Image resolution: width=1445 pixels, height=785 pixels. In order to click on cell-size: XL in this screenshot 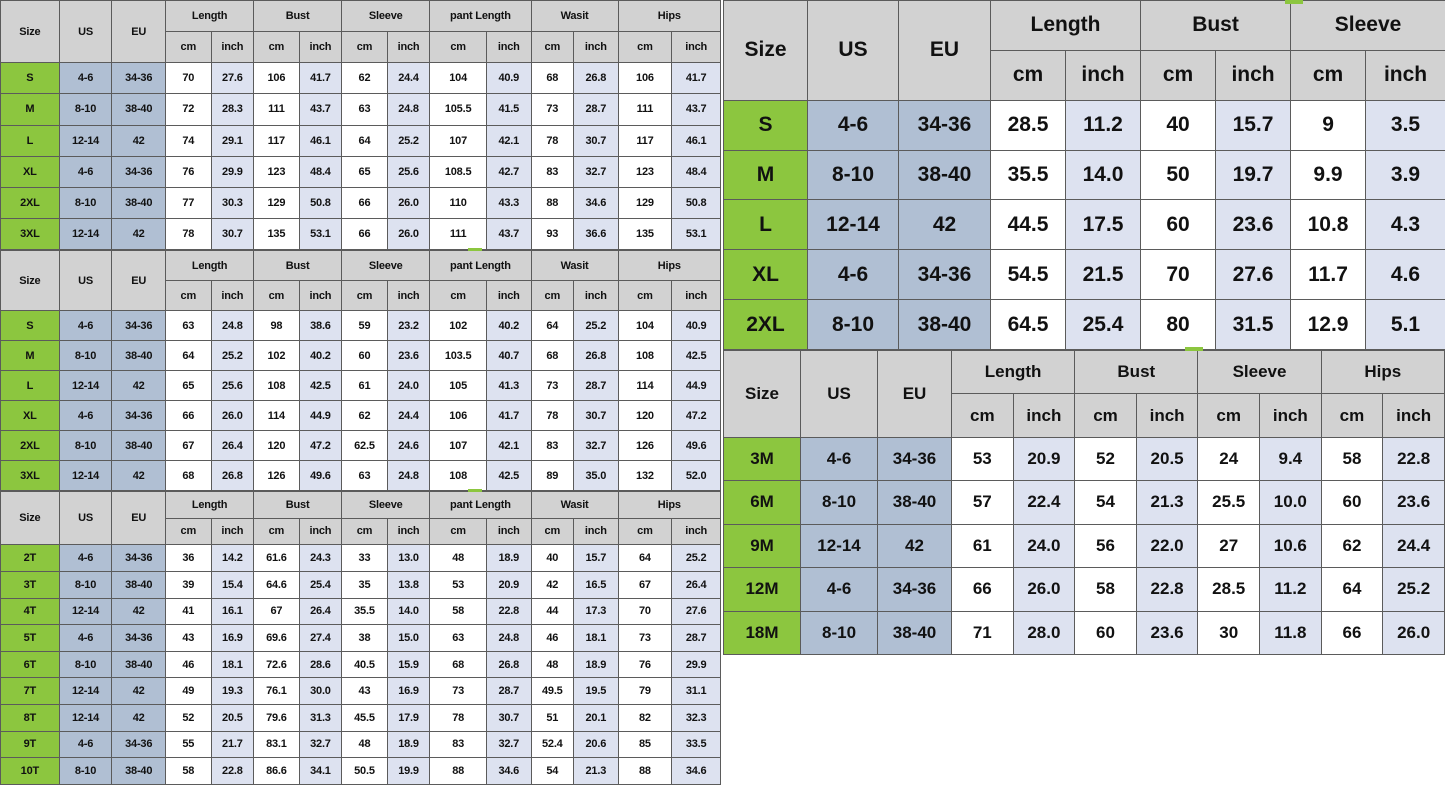, I will do `click(765, 275)`.